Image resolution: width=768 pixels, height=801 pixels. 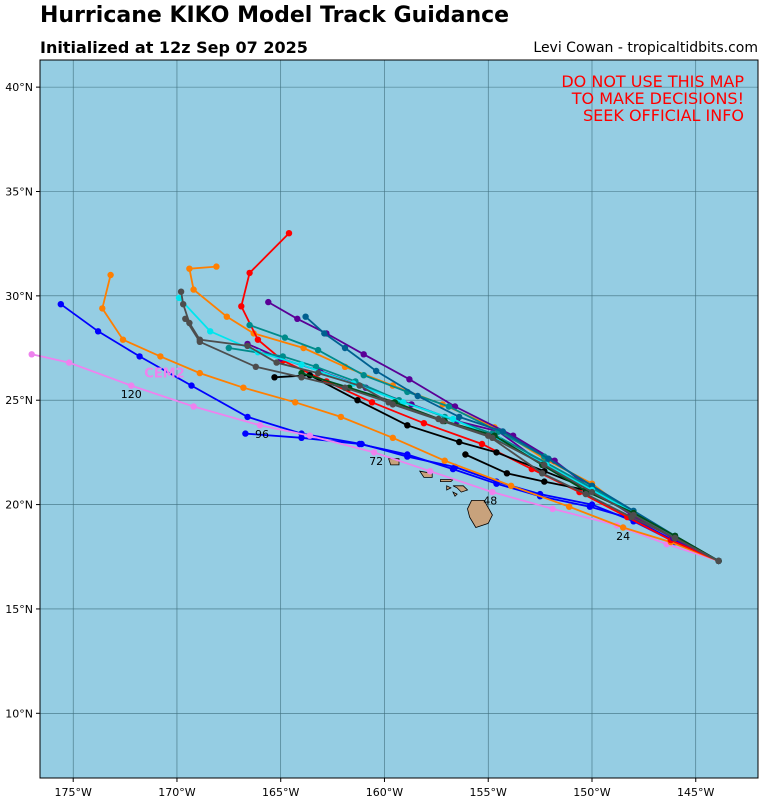 I want to click on track-line, so click(x=510, y=467).